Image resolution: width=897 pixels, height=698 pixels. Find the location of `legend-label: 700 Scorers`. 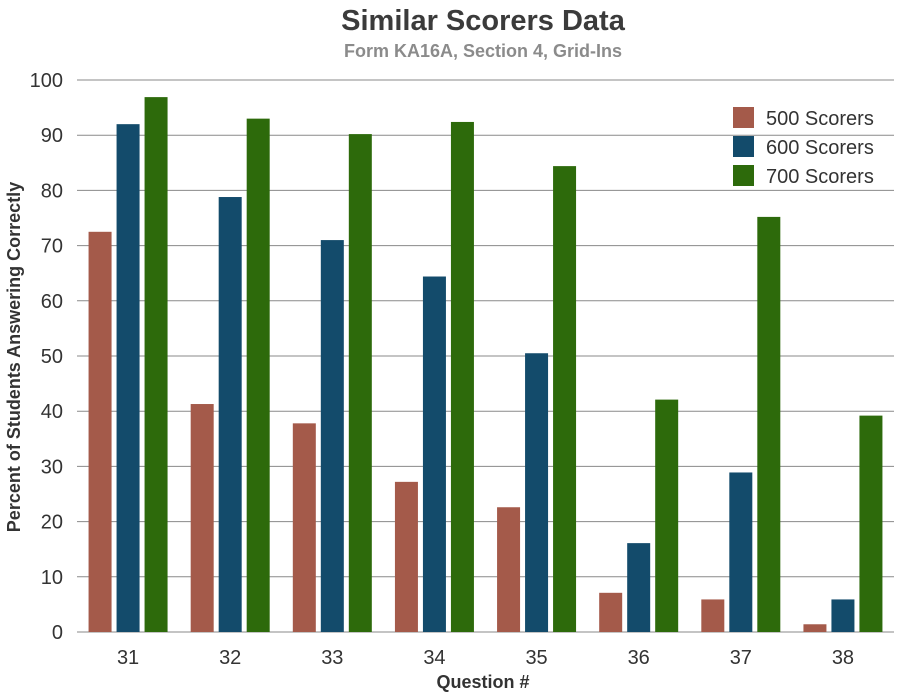

legend-label: 700 Scorers is located at coordinates (820, 177).